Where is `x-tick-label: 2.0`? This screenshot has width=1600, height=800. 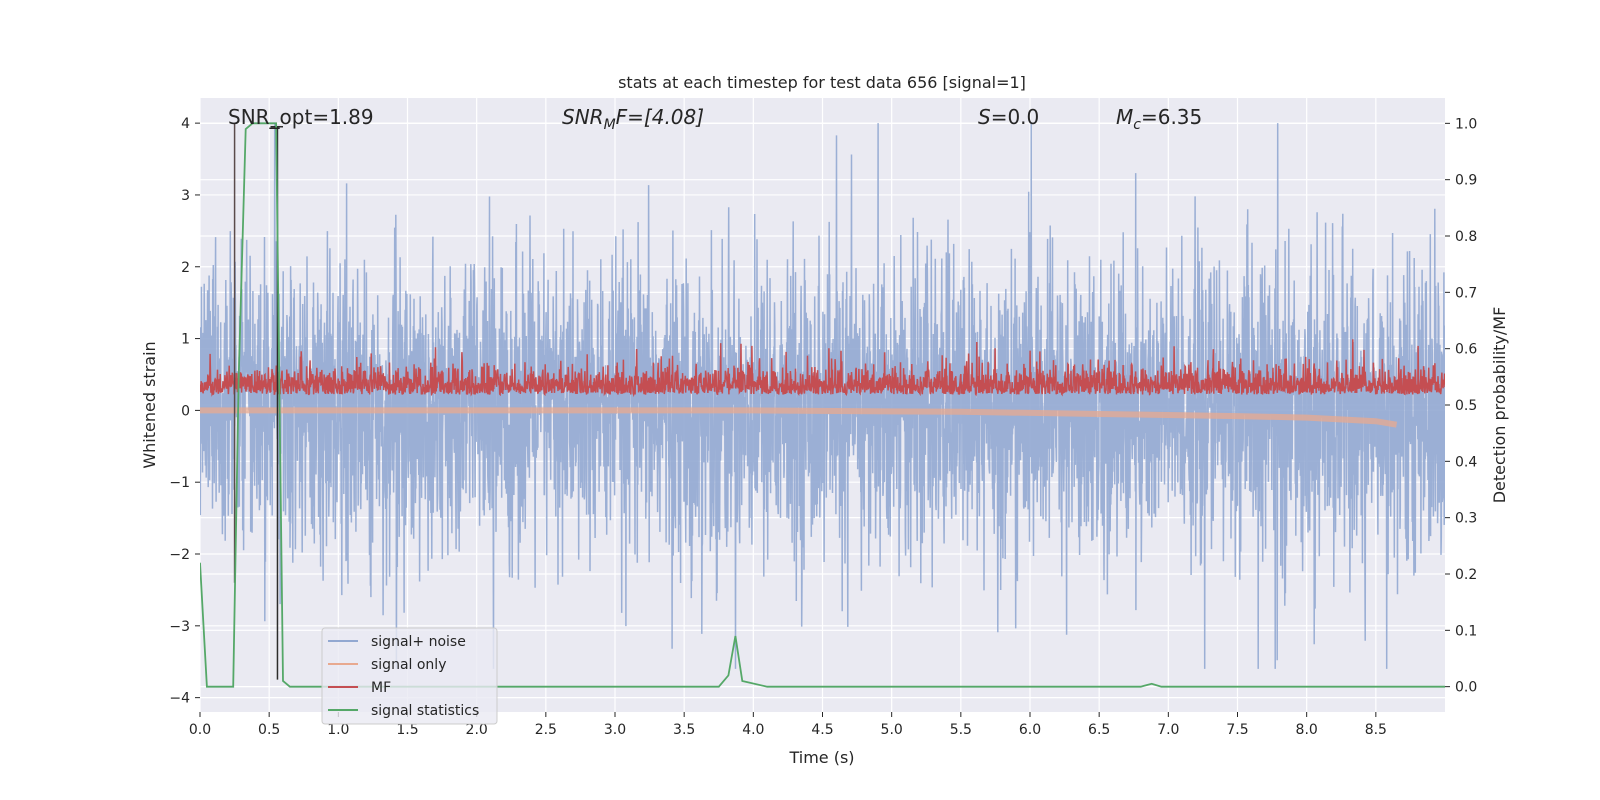
x-tick-label: 2.0 is located at coordinates (477, 730).